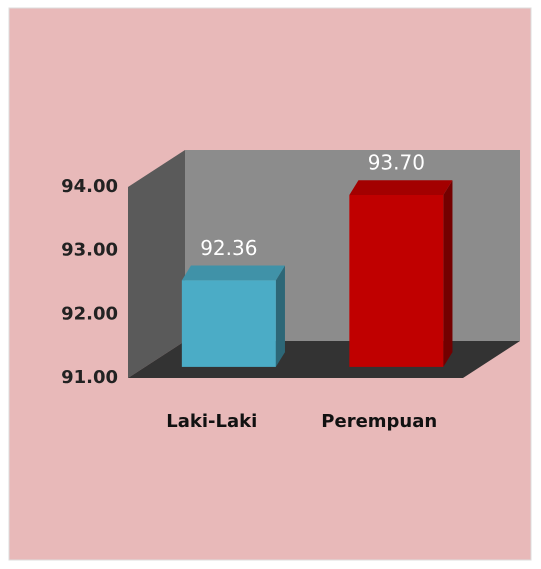 The image size is (541, 569). Describe the element at coordinates (89, 377) in the screenshot. I see `y-tick-label: 91.00` at that location.